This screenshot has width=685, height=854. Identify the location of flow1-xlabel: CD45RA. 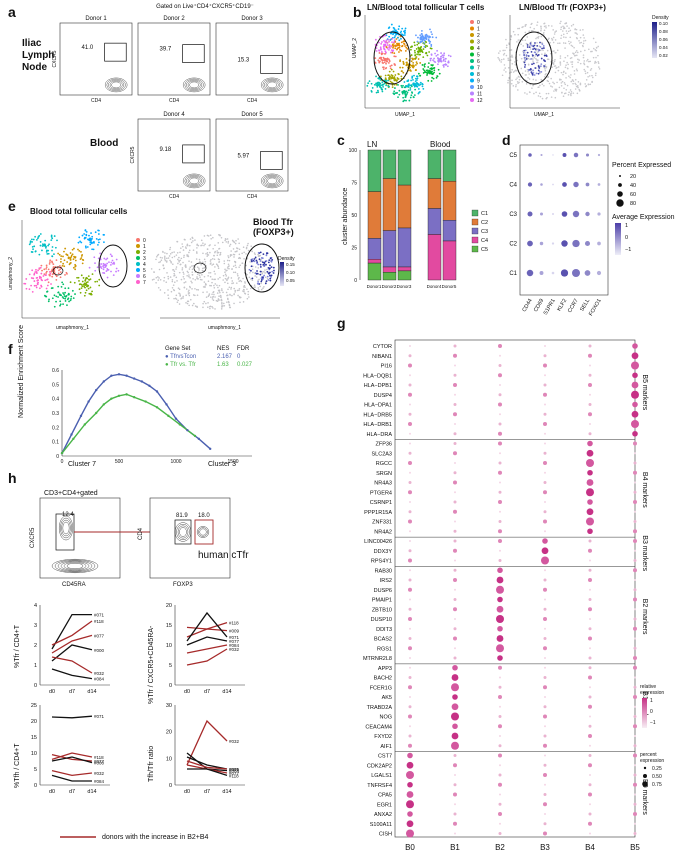
(74, 585).